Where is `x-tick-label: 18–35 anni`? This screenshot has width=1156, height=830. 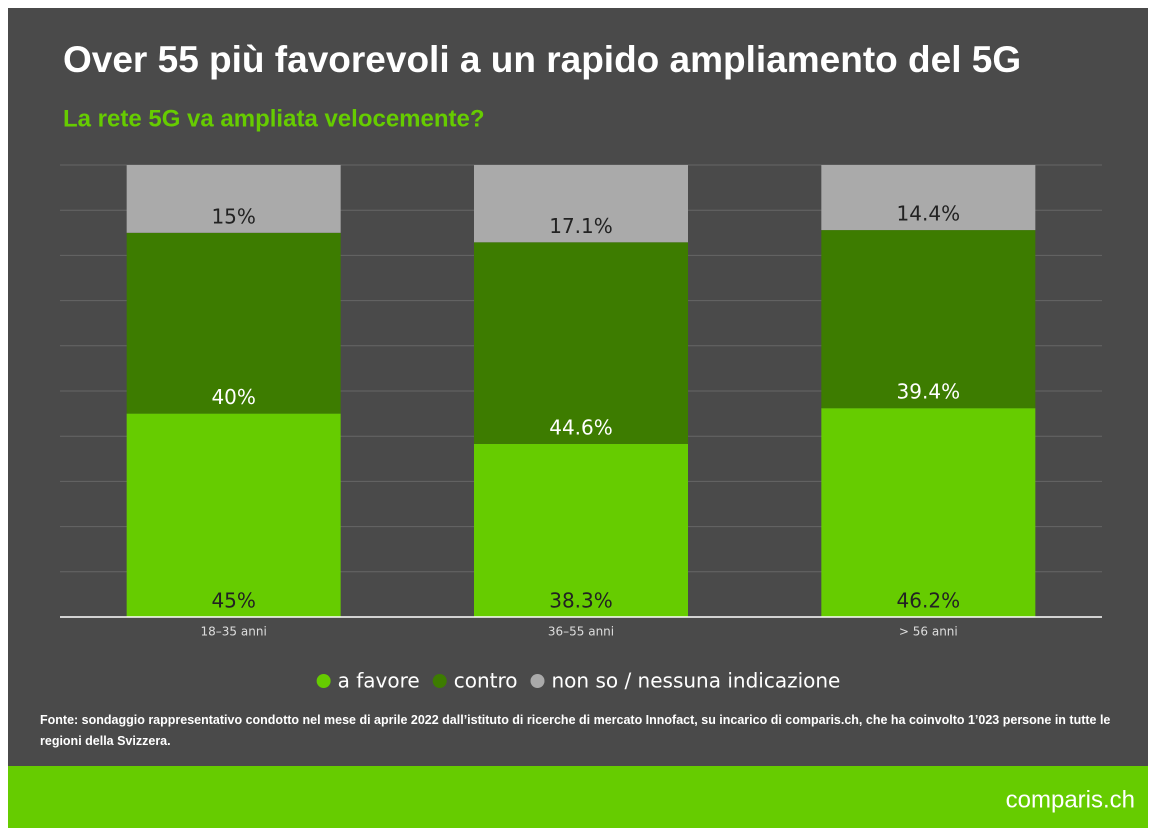 x-tick-label: 18–35 anni is located at coordinates (234, 632).